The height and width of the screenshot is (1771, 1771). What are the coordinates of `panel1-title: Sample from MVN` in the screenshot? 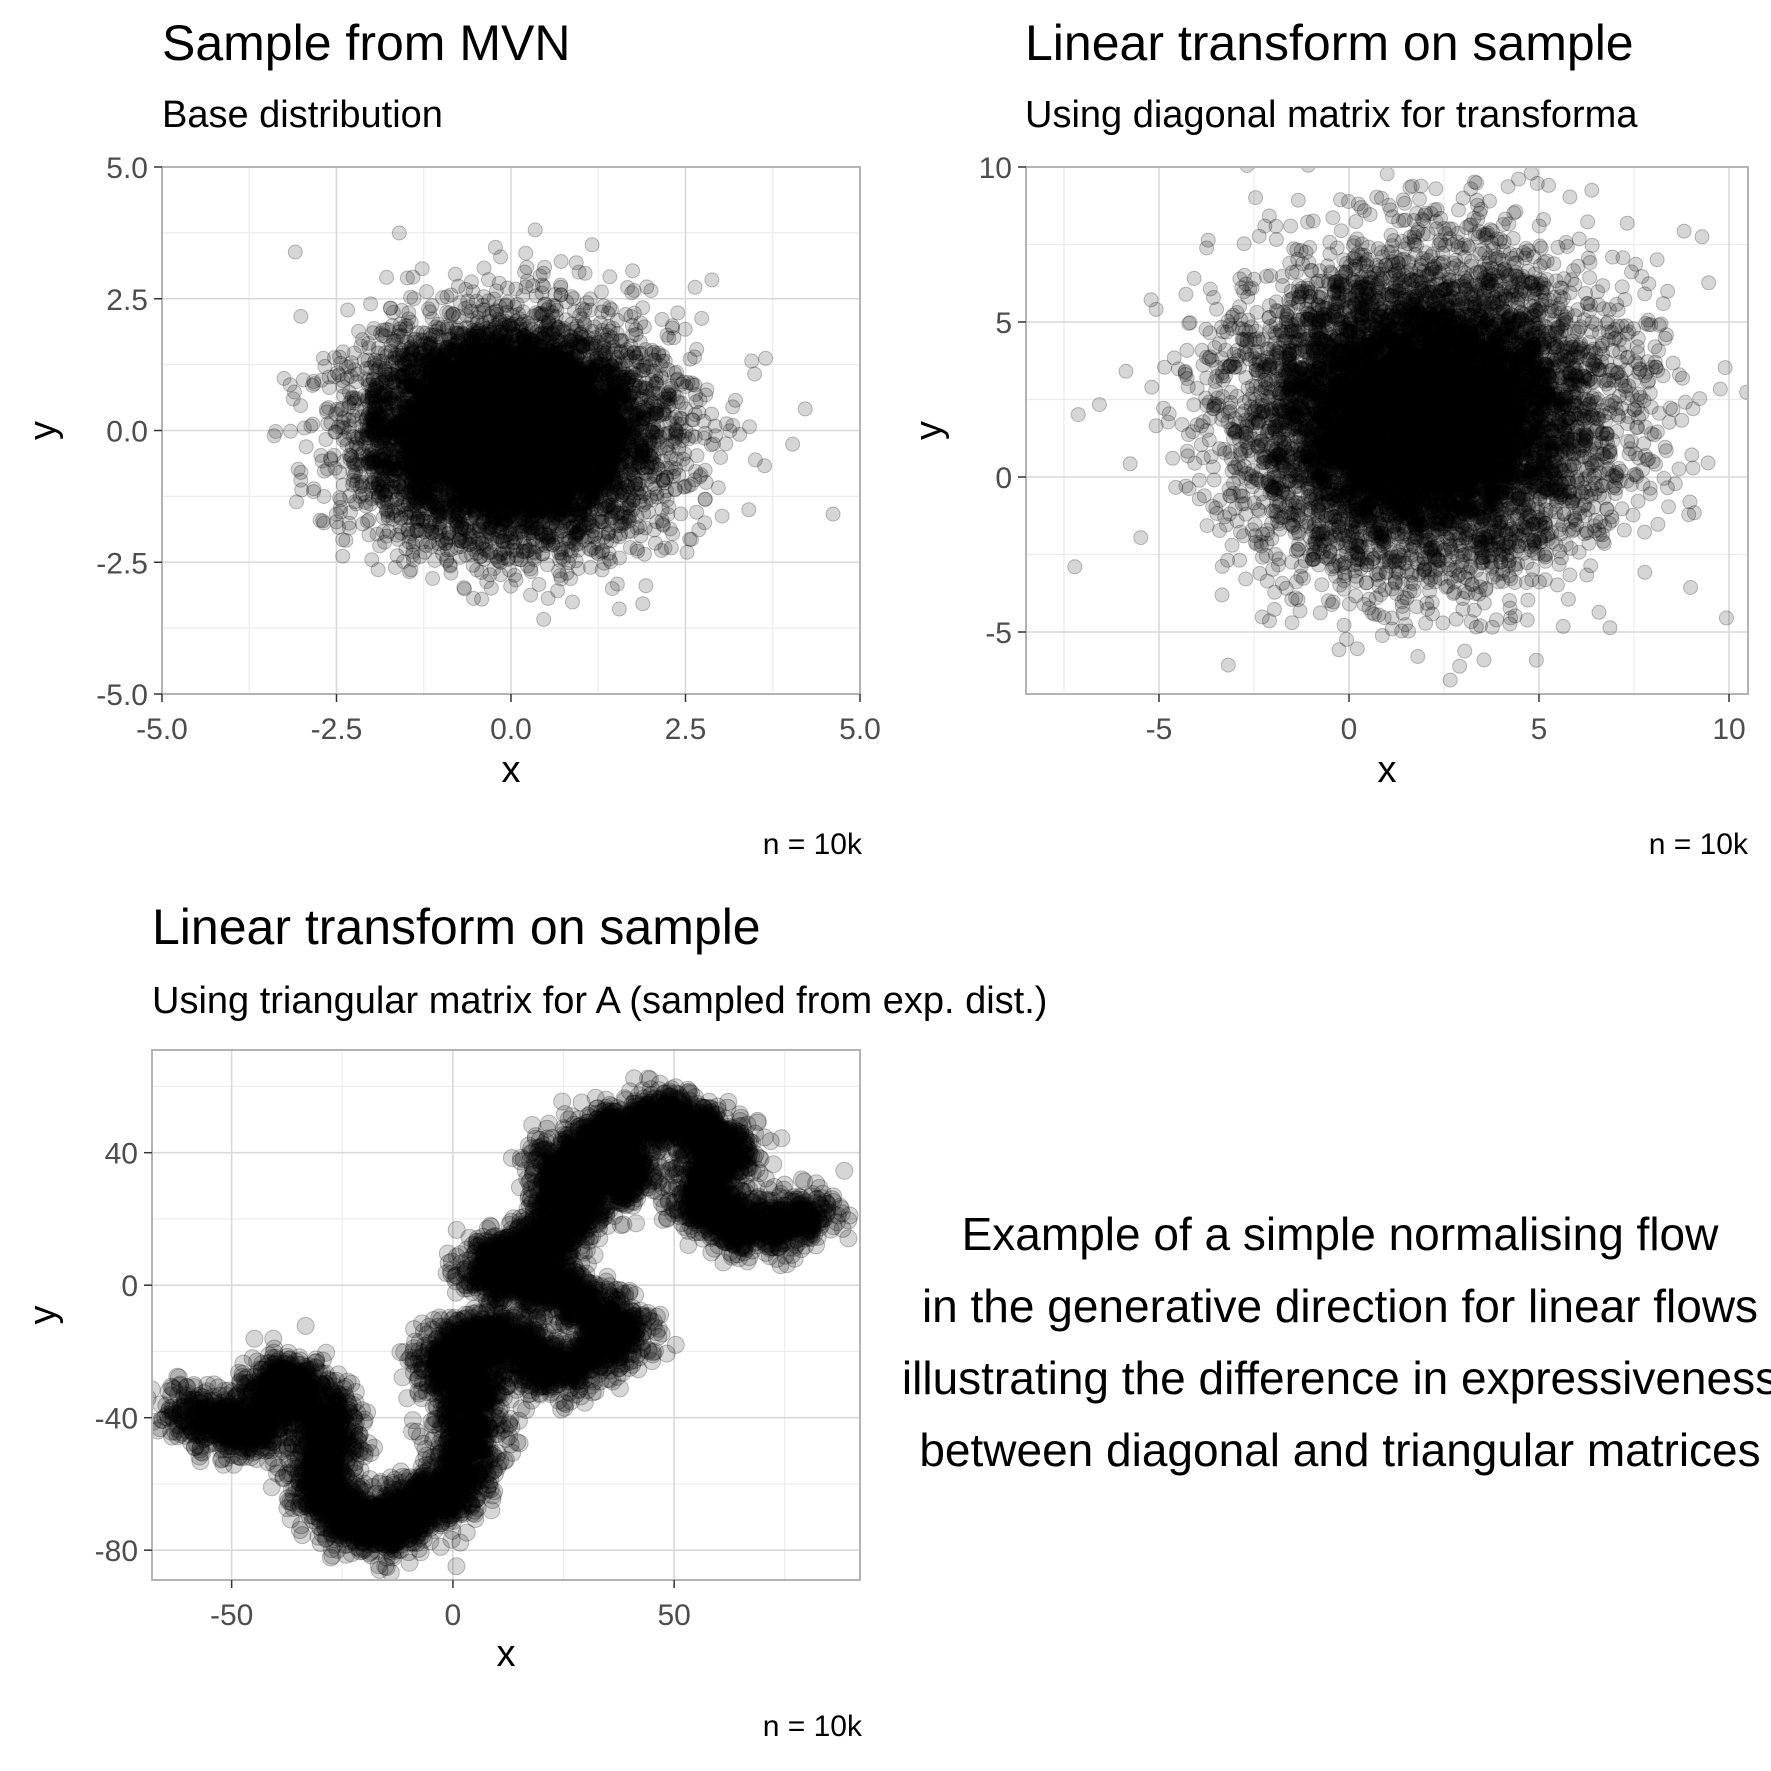 It's located at (366, 43).